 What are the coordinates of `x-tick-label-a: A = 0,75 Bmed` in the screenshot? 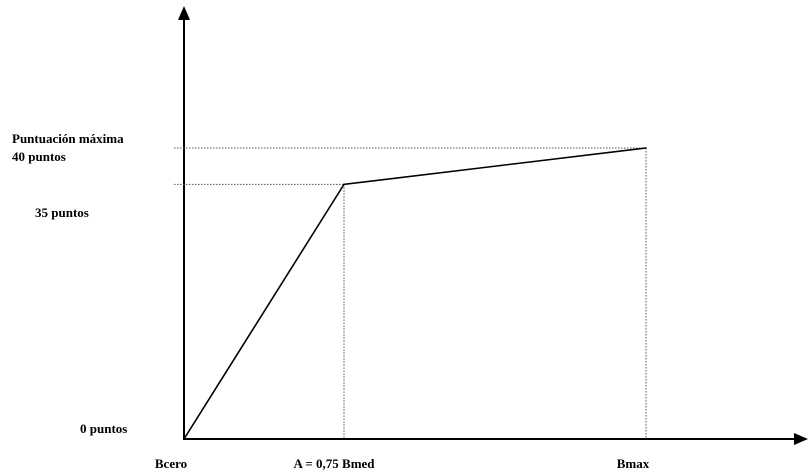 It's located at (334, 463).